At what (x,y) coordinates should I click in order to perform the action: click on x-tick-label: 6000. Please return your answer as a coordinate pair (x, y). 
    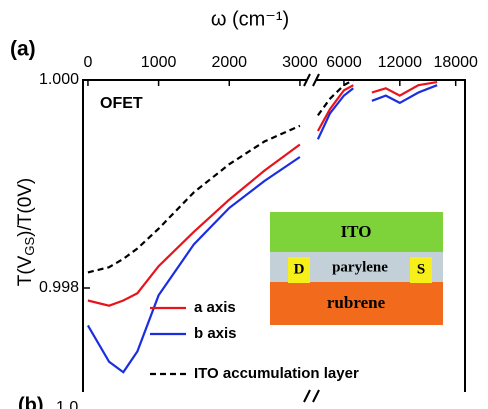
    Looking at the image, I should click on (344, 62).